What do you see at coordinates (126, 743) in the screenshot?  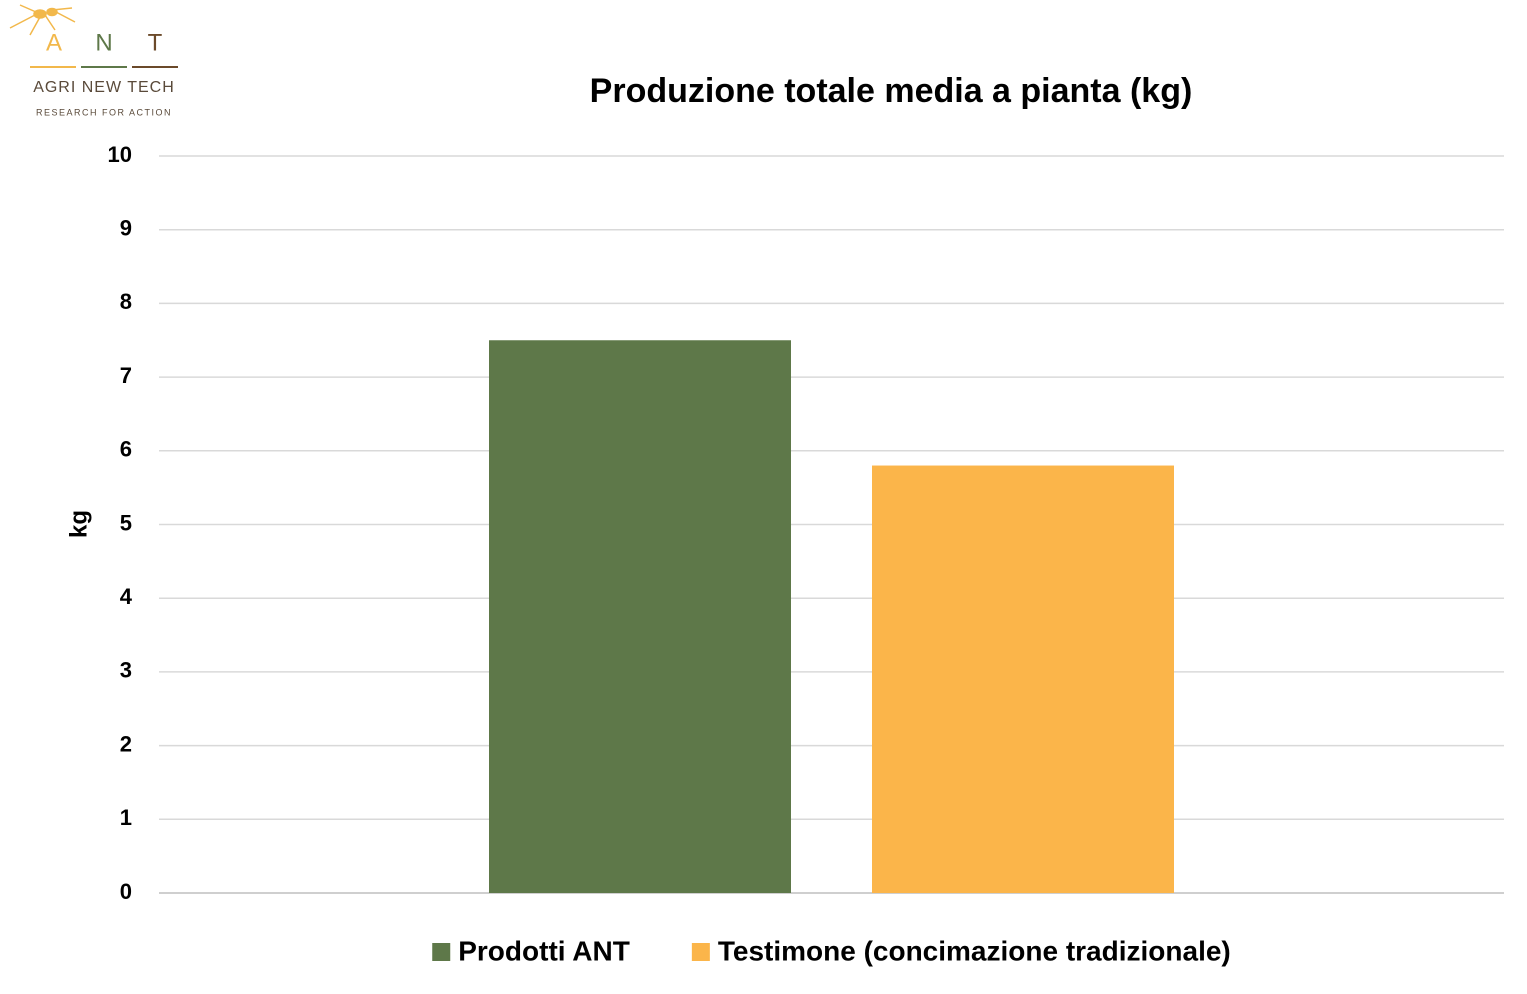 I see `y-tick-label: 2` at bounding box center [126, 743].